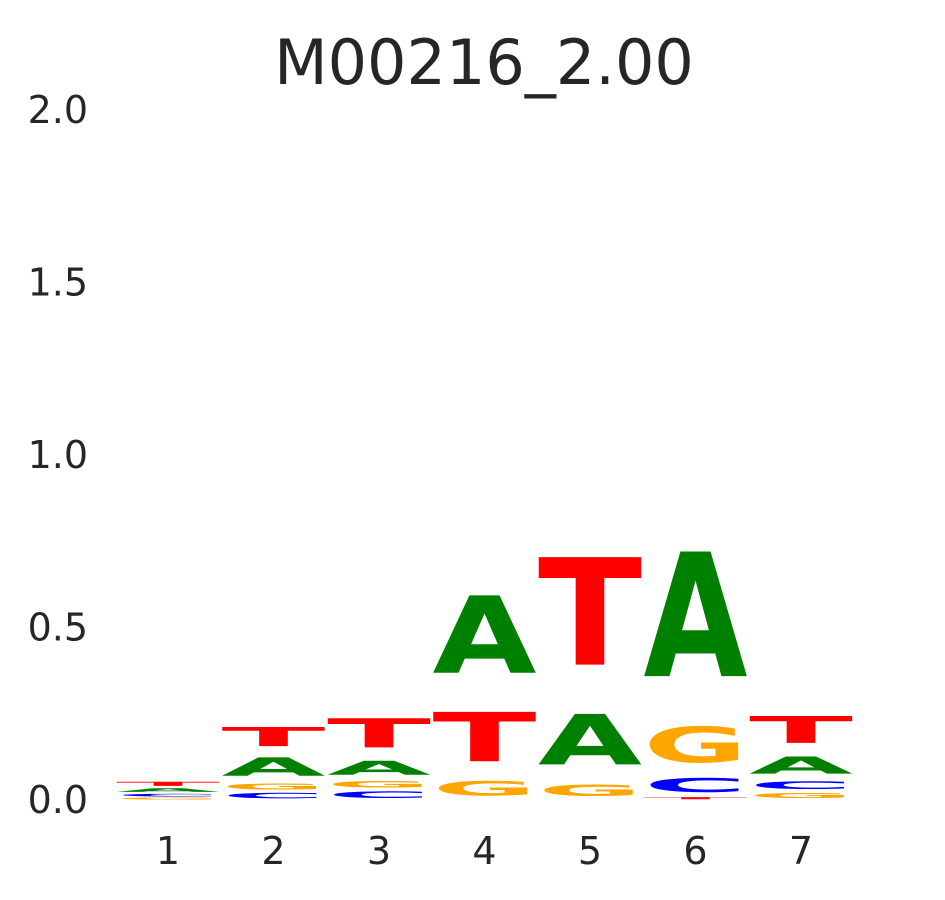 The width and height of the screenshot is (945, 900). I want to click on x-tick-label: 4, so click(484, 851).